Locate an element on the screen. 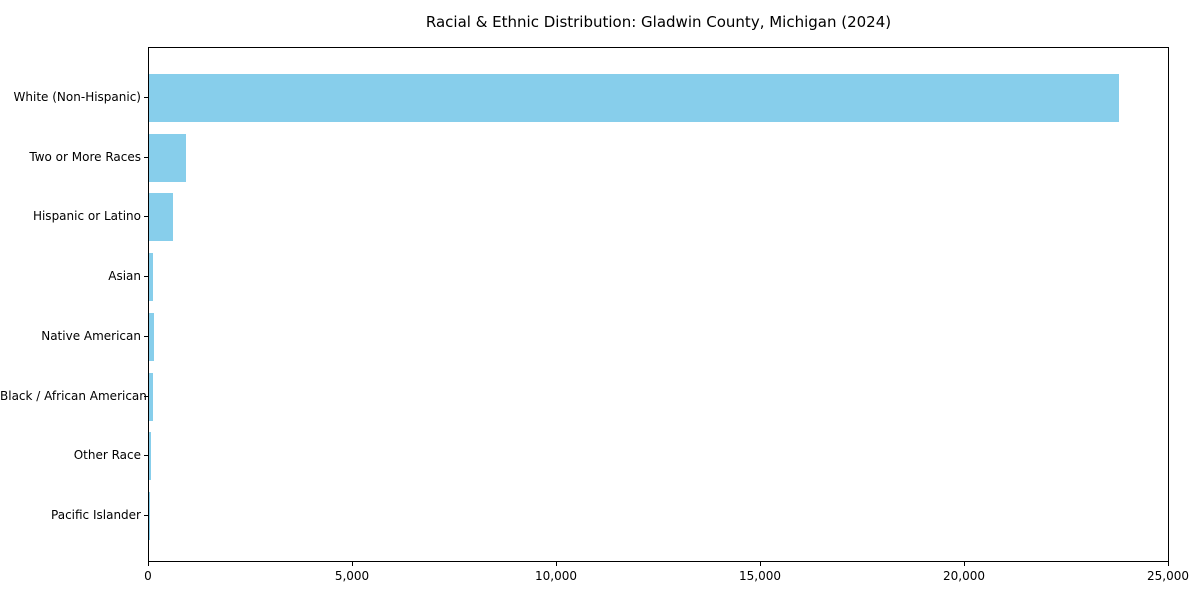 This screenshot has height=600, width=1200. bar-native-american is located at coordinates (151, 336).